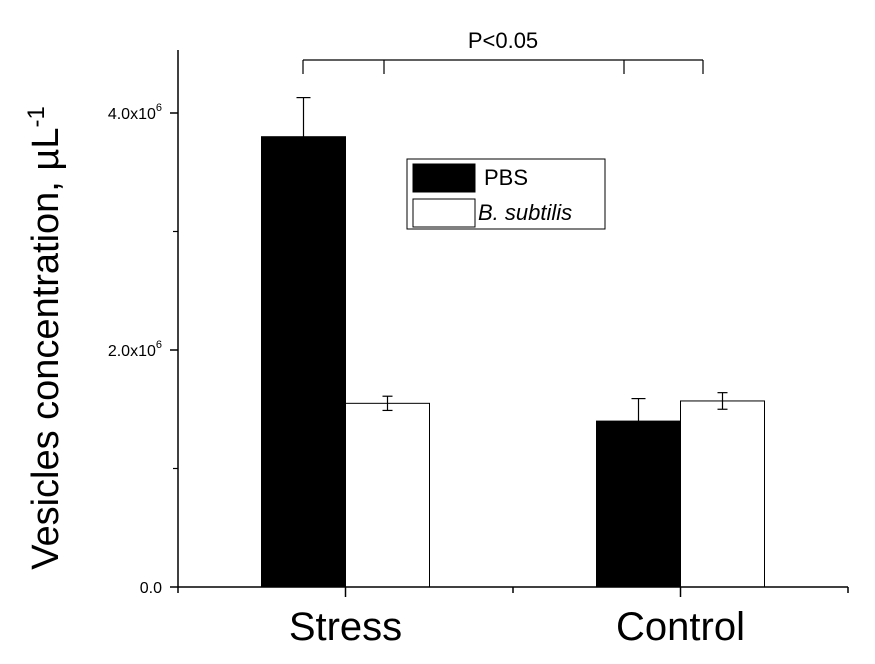  I want to click on y-axis-title: Vesicles concentration, µL-1, so click(45, 338).